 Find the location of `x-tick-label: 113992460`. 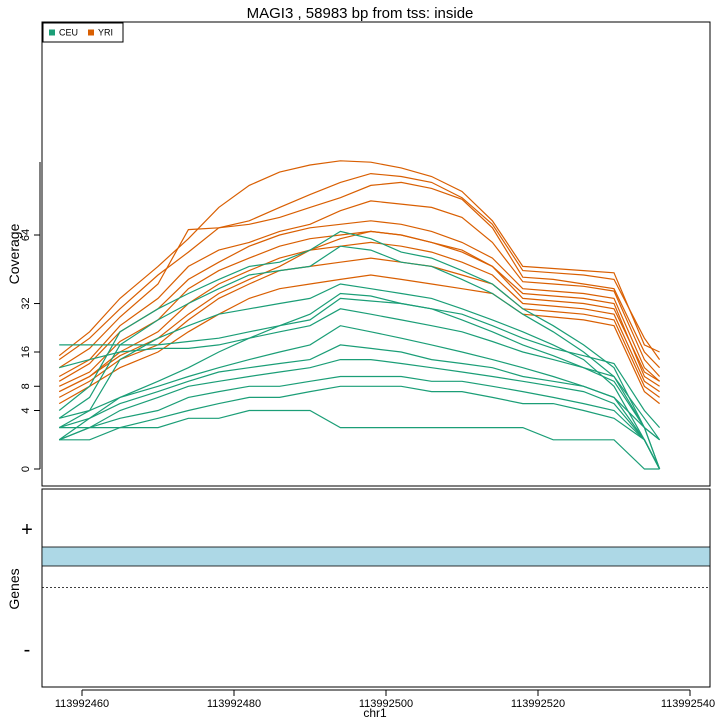

x-tick-label: 113992460 is located at coordinates (82, 704).